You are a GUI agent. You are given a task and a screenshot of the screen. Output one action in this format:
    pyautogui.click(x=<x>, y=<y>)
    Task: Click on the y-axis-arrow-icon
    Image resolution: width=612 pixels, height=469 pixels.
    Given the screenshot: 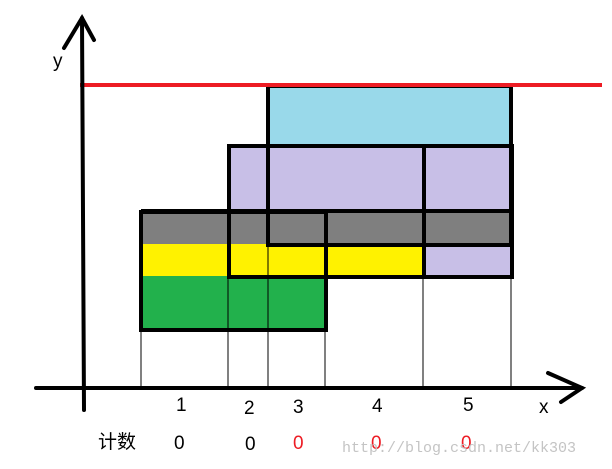 What is the action you would take?
    pyautogui.click(x=79, y=31)
    